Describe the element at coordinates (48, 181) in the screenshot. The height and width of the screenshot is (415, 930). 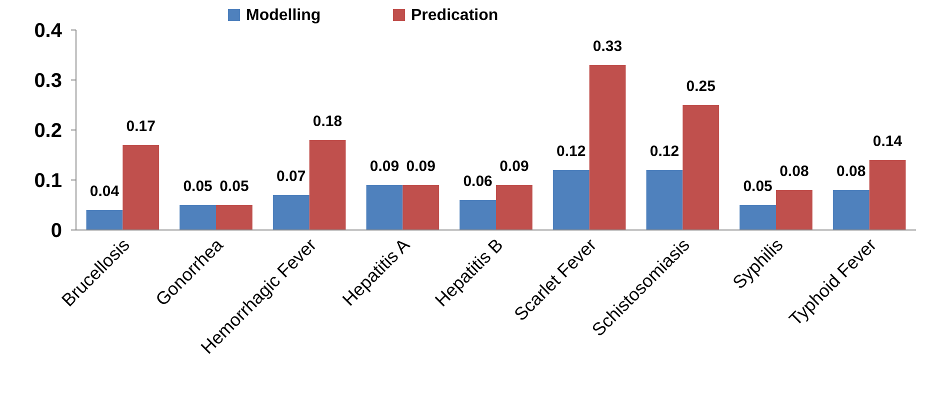
I see `y-tick-label: 0.1` at that location.